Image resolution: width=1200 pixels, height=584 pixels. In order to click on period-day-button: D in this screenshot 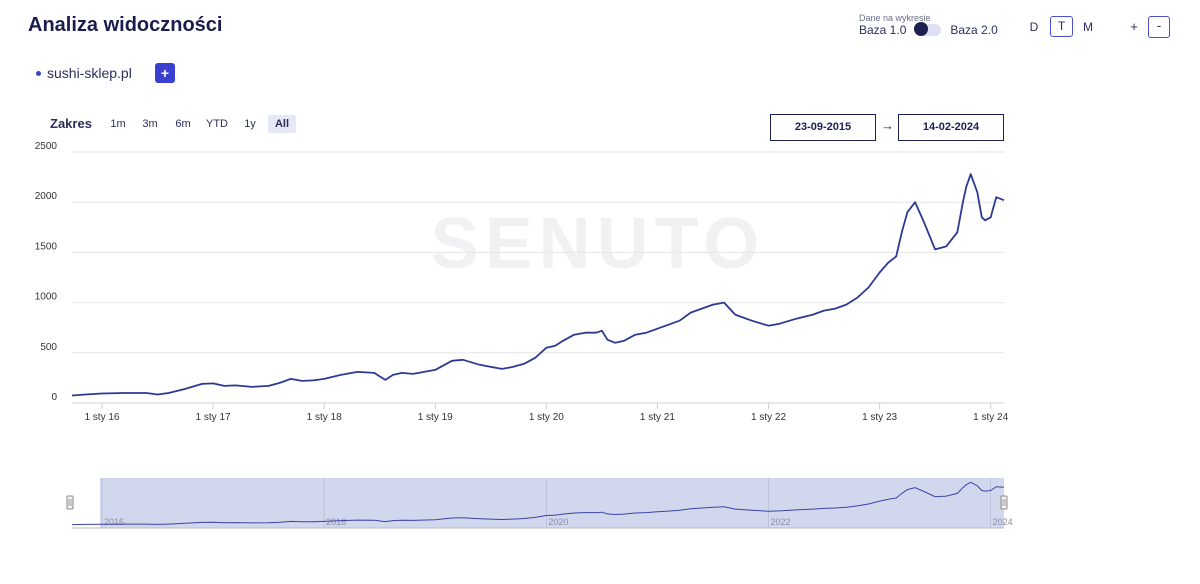, I will do `click(1034, 27)`.